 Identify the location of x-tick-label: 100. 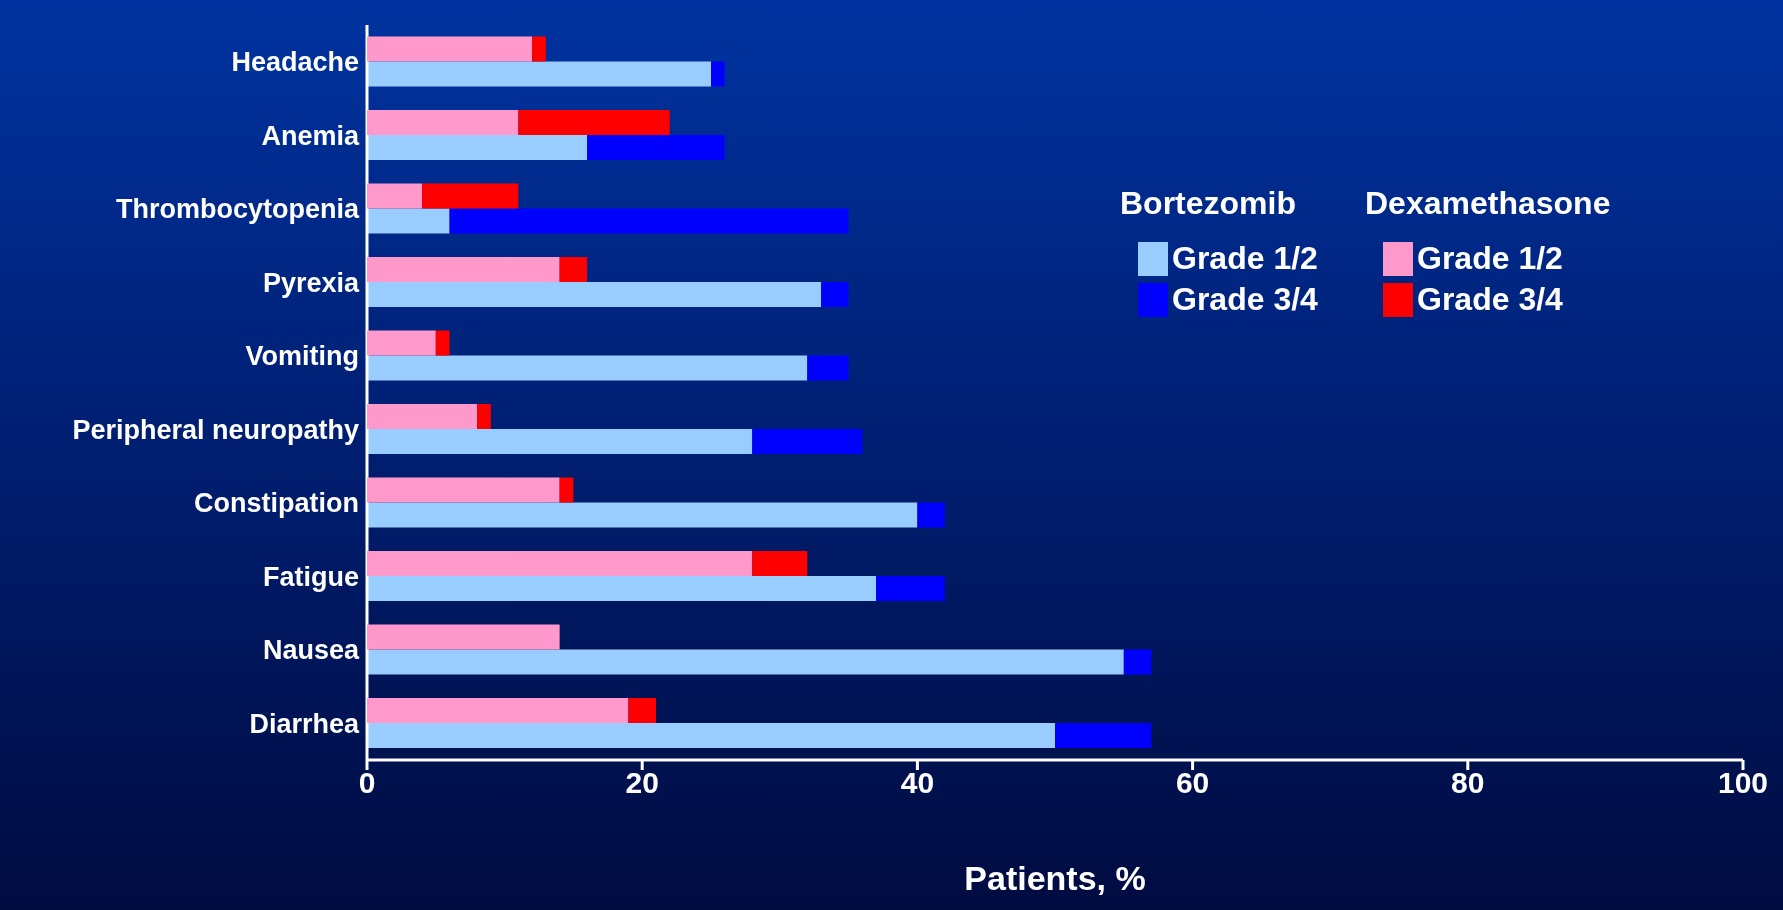
(1743, 783).